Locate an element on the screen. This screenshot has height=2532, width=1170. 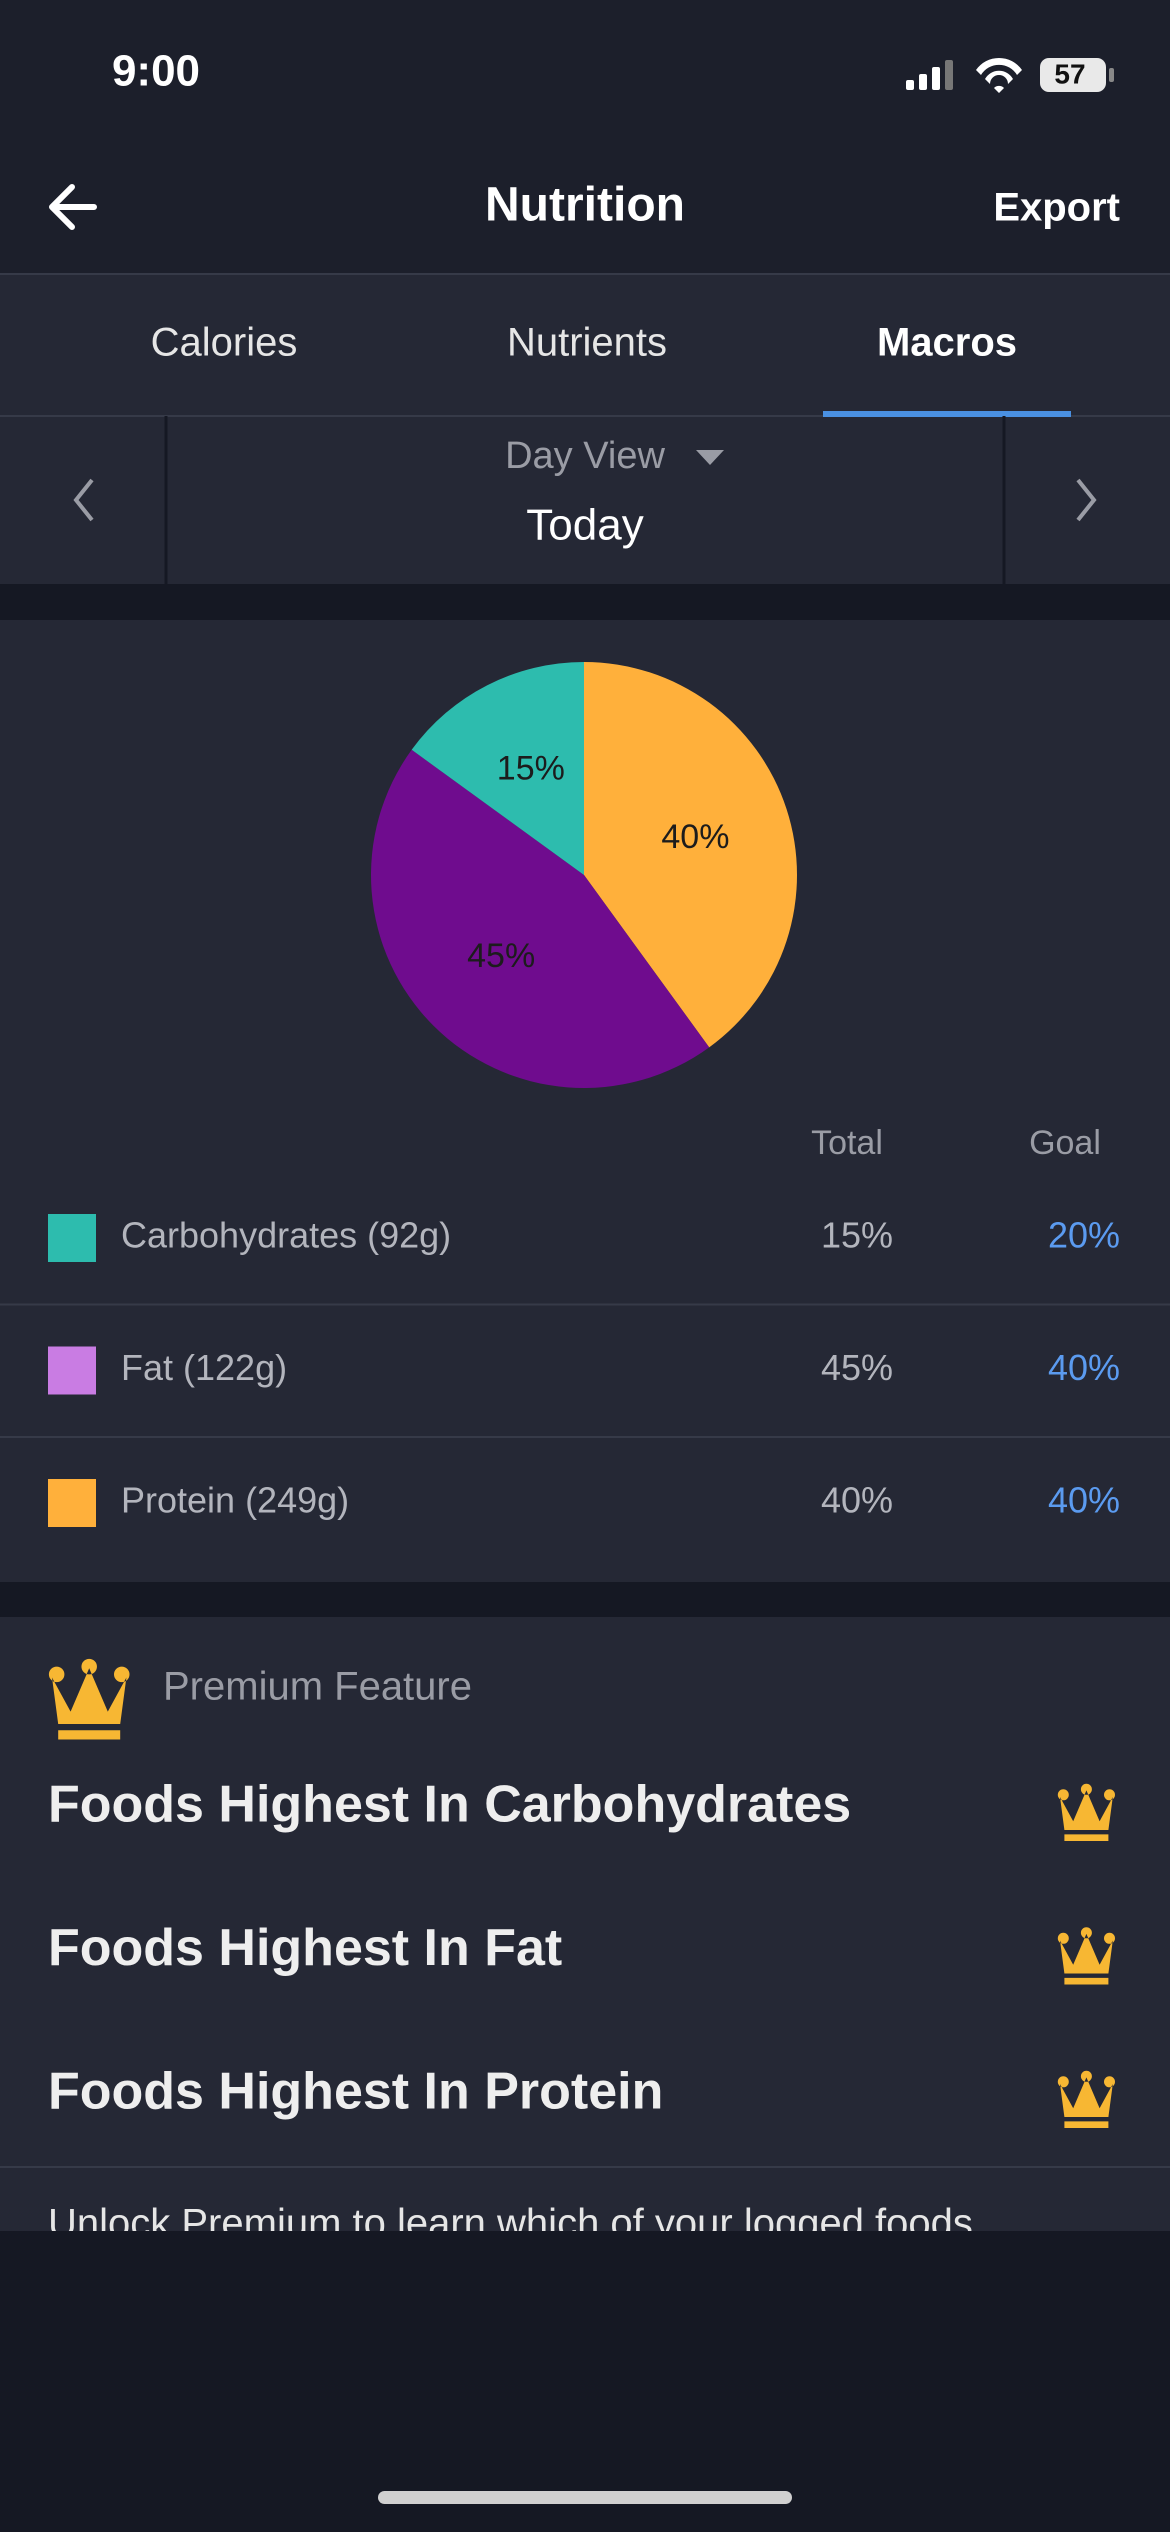
page-title: Nutrition is located at coordinates (585, 205).